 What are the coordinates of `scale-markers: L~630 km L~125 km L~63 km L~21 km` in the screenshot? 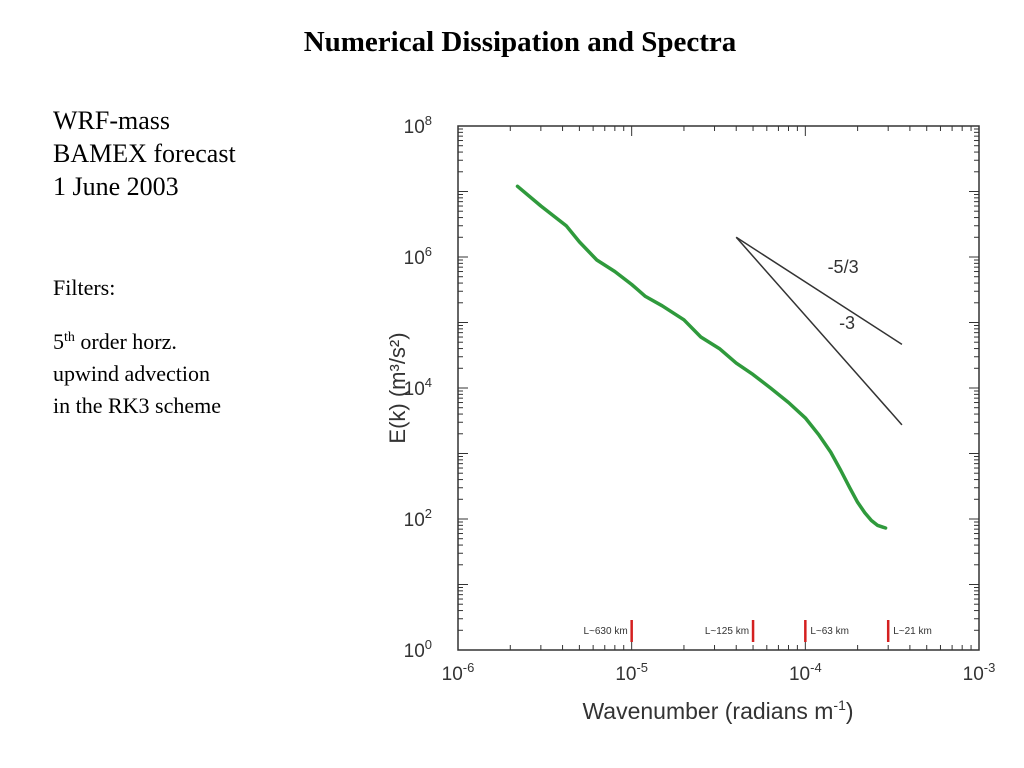 It's located at (757, 631).